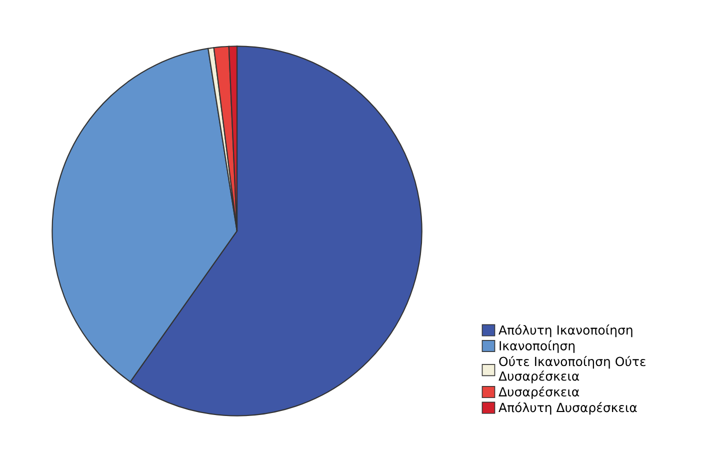 The image size is (702, 461). What do you see at coordinates (537, 346) in the screenshot?
I see `legend-label: Ικανοποίηση` at bounding box center [537, 346].